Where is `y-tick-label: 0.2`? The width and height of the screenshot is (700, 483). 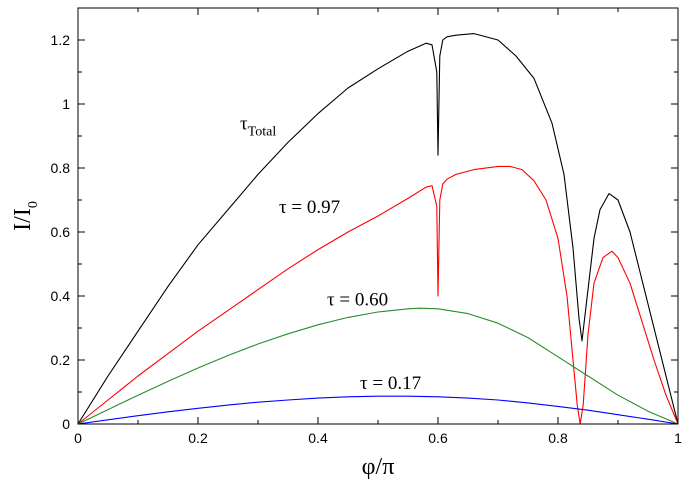 y-tick-label: 0.2 is located at coordinates (61, 360).